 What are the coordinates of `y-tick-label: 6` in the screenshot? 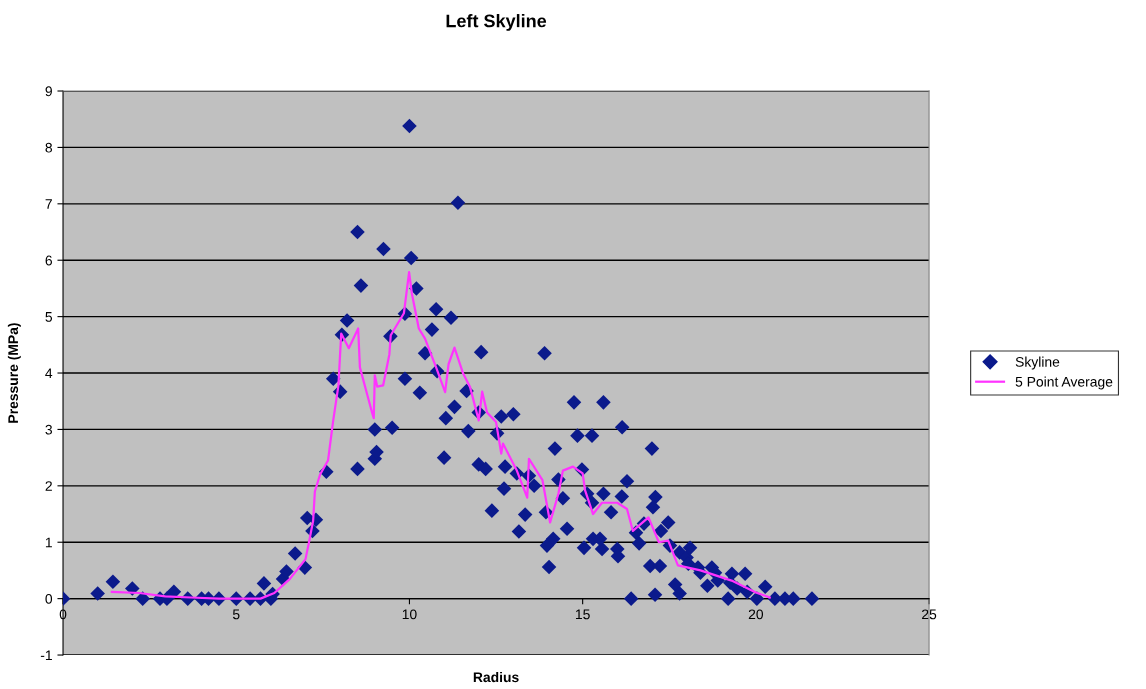 It's located at (48, 260).